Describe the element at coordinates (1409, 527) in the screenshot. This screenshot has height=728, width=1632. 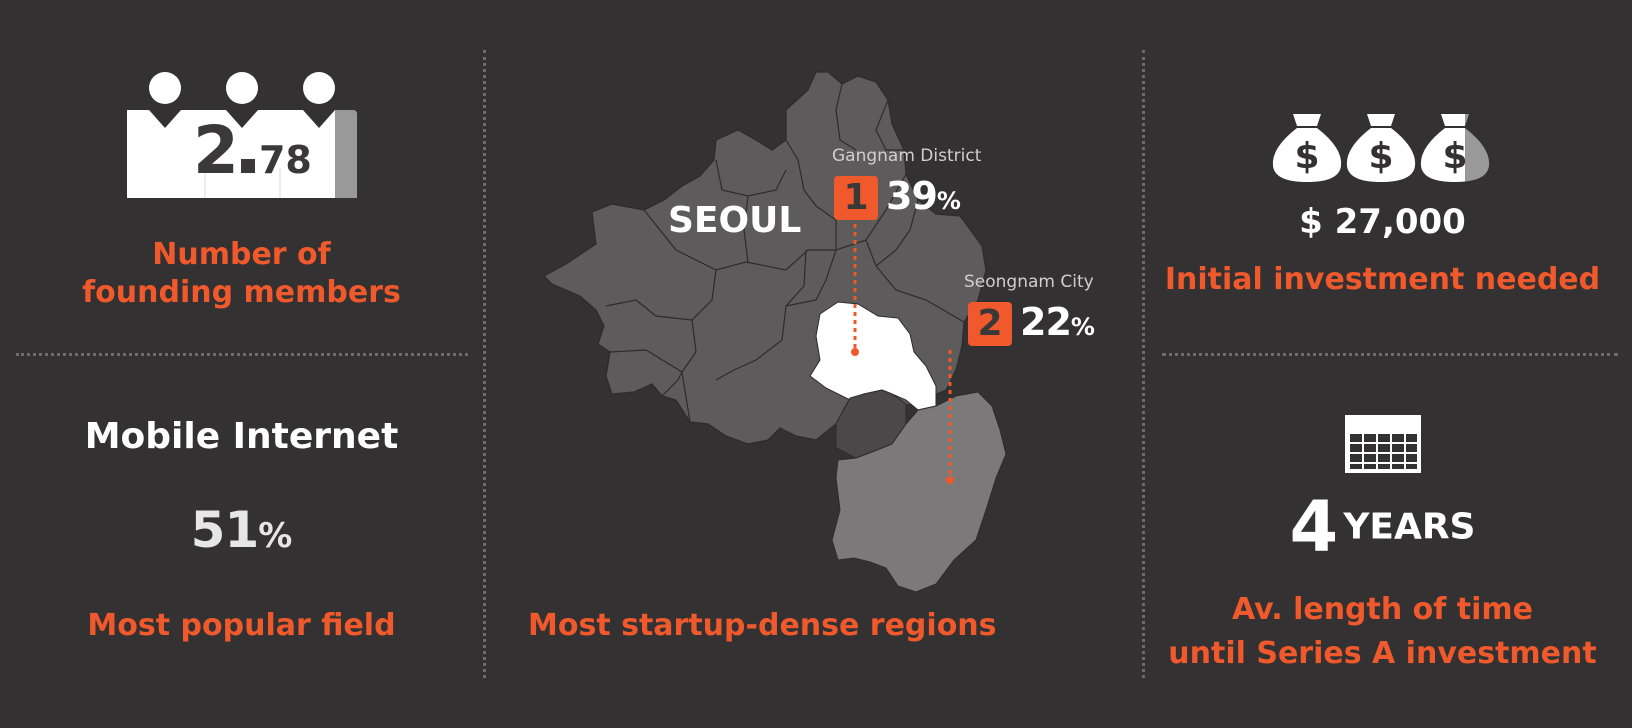
I see `series-a-unit: YEARS` at that location.